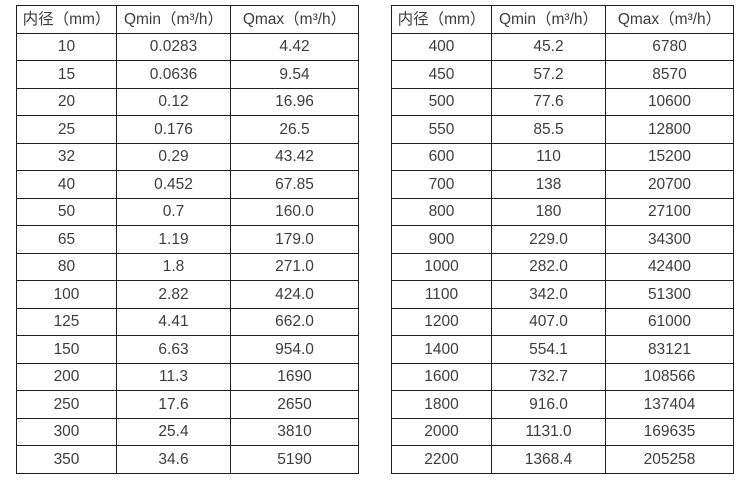 The image size is (750, 483). I want to click on table-cell: 250, so click(66, 404).